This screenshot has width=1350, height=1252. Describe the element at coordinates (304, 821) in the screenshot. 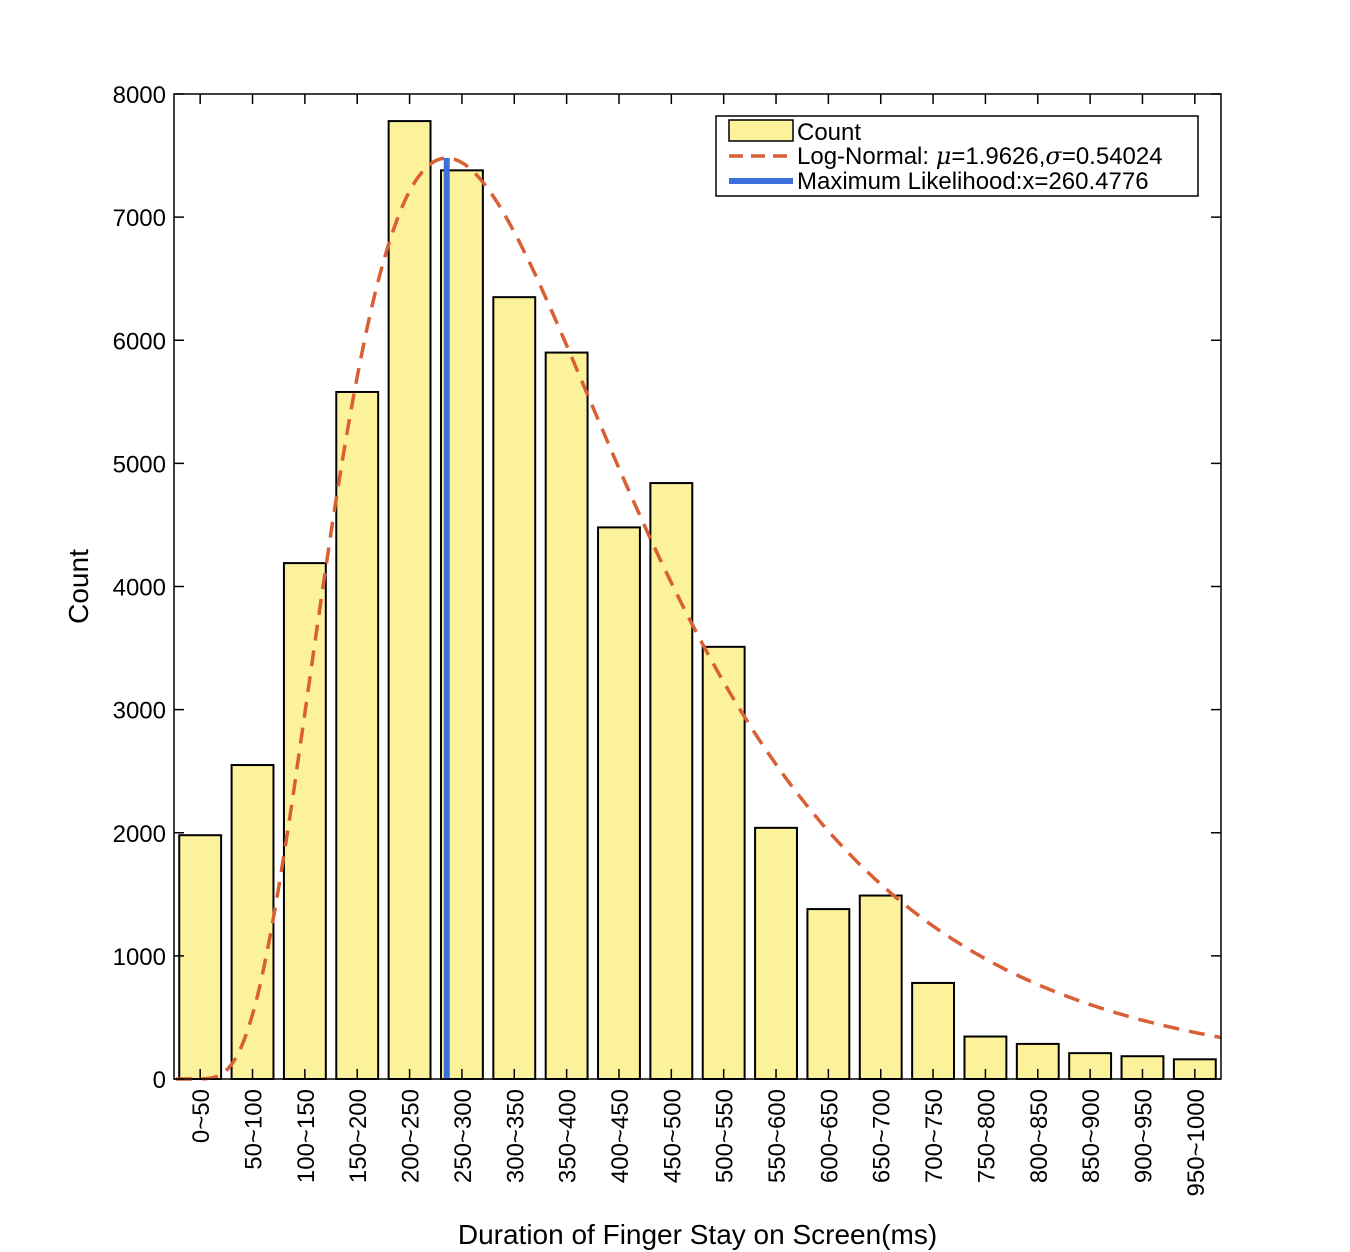

I see `bar-100~150` at that location.